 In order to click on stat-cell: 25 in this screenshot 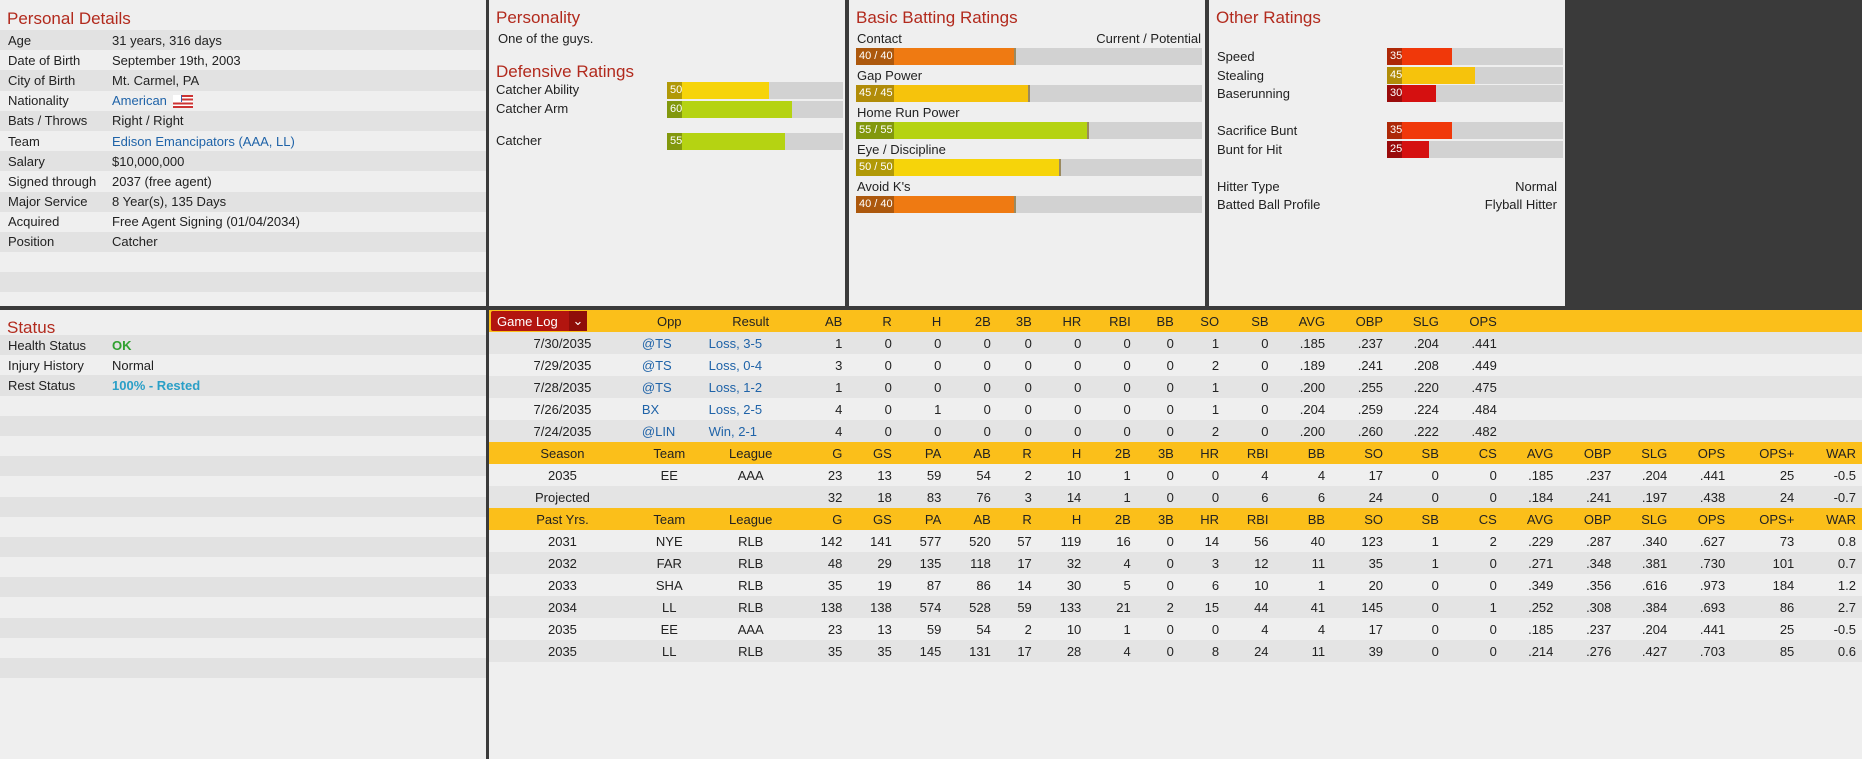, I will do `click(1787, 475)`.